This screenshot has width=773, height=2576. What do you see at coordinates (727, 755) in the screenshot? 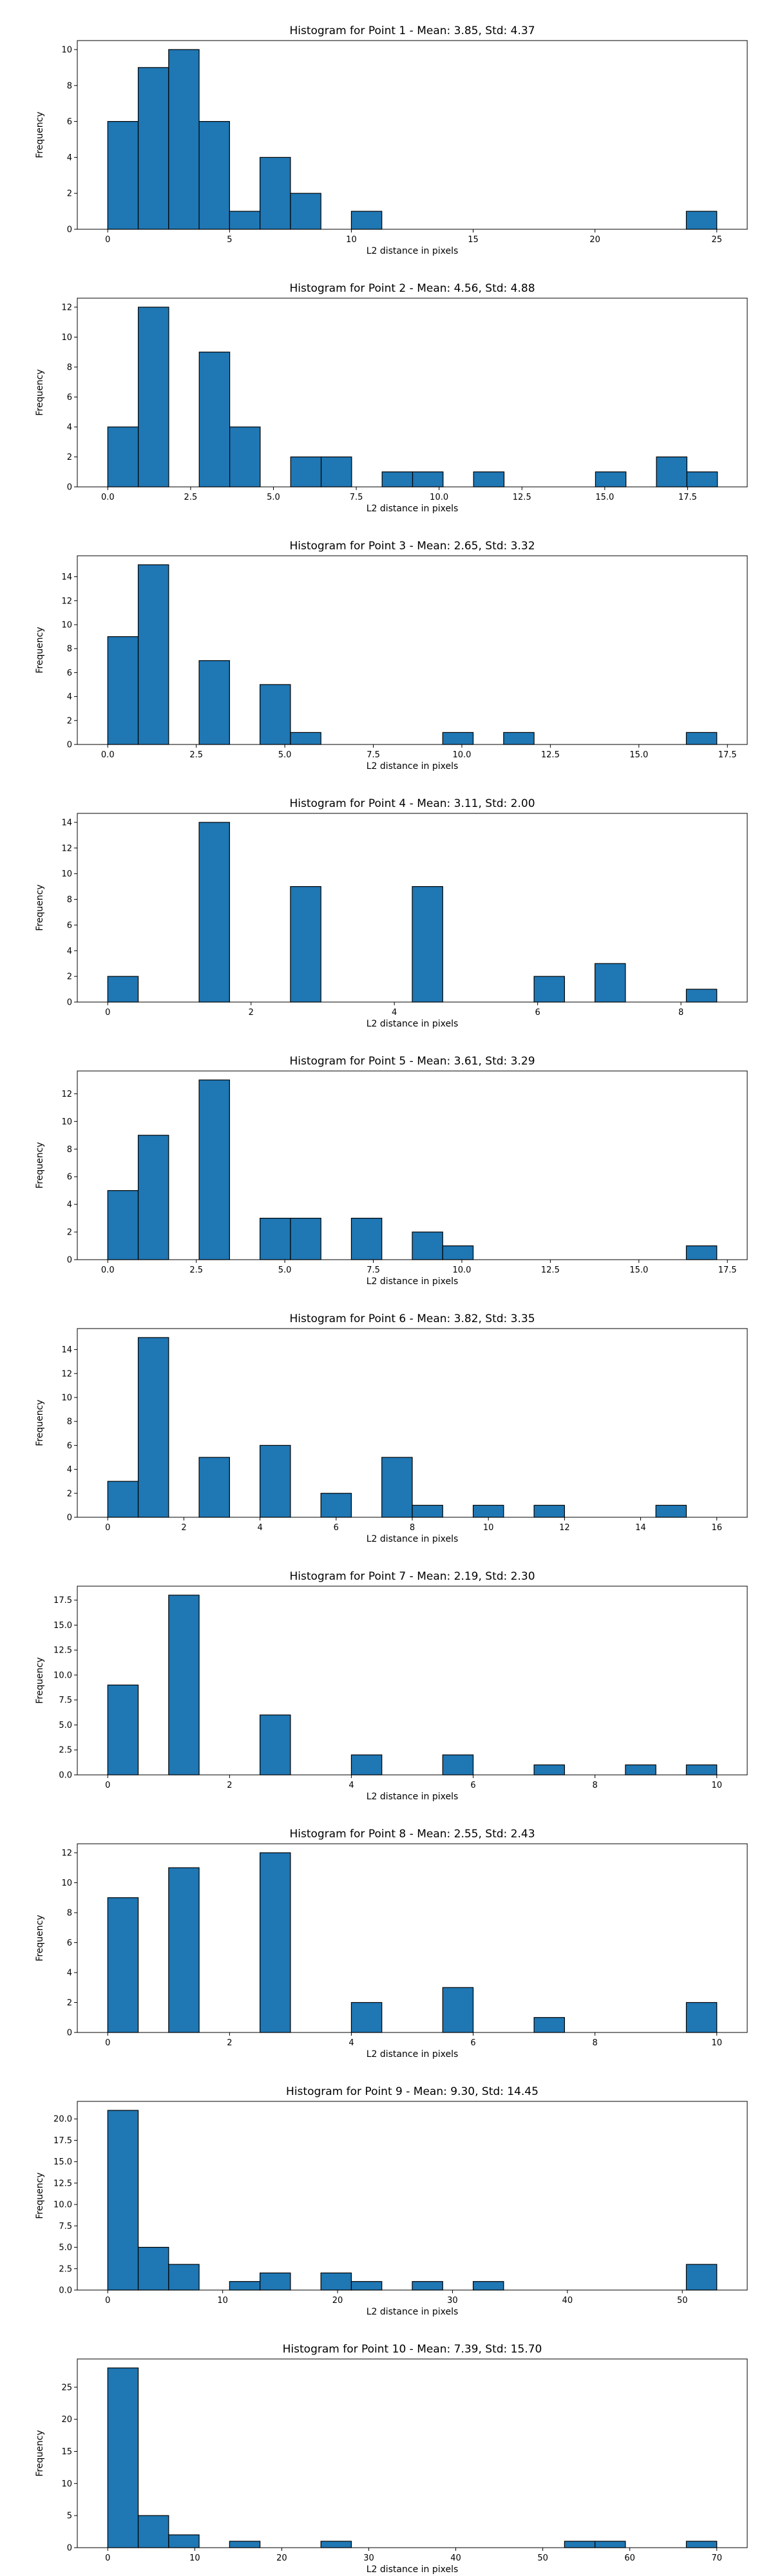
I see `x-tick-label: 17.5` at bounding box center [727, 755].